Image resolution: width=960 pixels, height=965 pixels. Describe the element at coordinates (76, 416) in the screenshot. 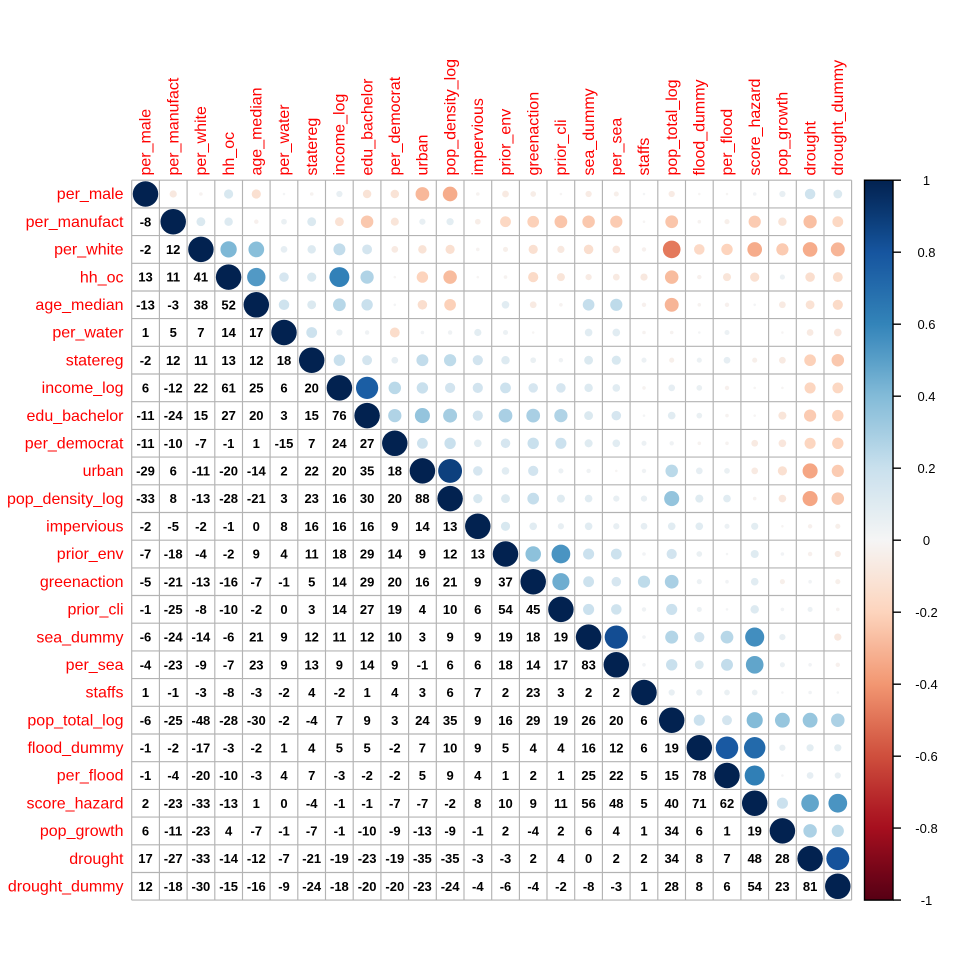

I see `svg-text: edu_bachelor` at that location.